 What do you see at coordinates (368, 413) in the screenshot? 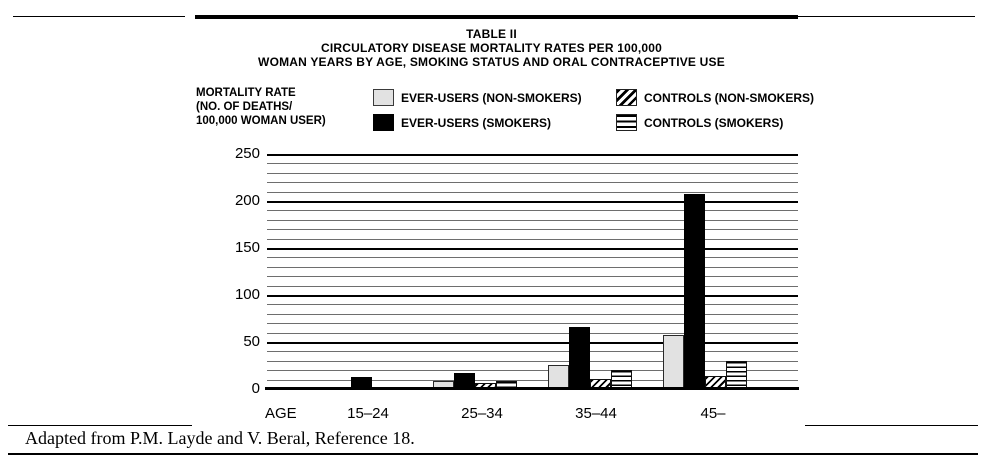
I see `x-tick-label-15-24: 15–24` at bounding box center [368, 413].